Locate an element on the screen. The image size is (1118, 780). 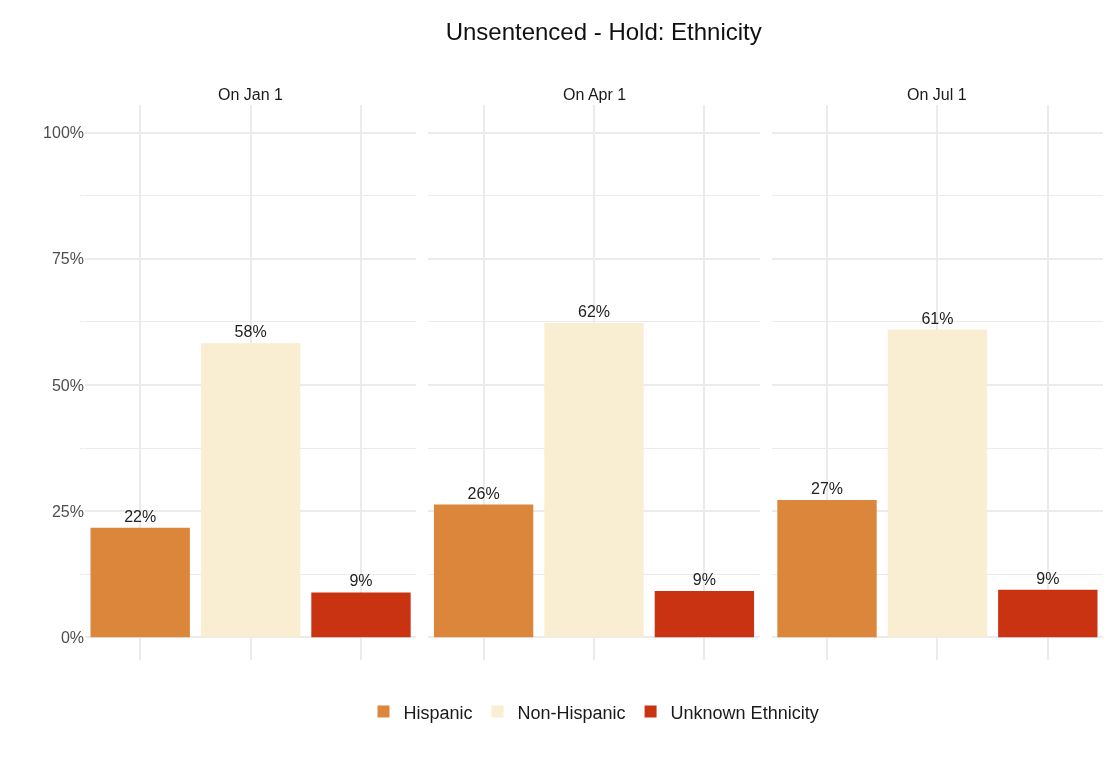
y-tick-label: 50% is located at coordinates (67, 385).